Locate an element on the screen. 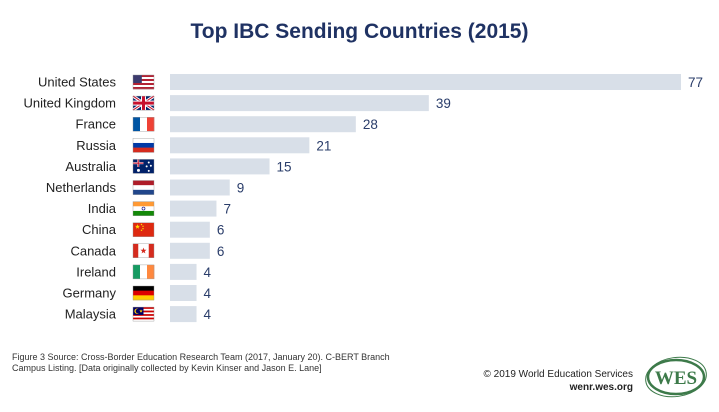 This screenshot has width=719, height=412. category-label: China is located at coordinates (99, 229).